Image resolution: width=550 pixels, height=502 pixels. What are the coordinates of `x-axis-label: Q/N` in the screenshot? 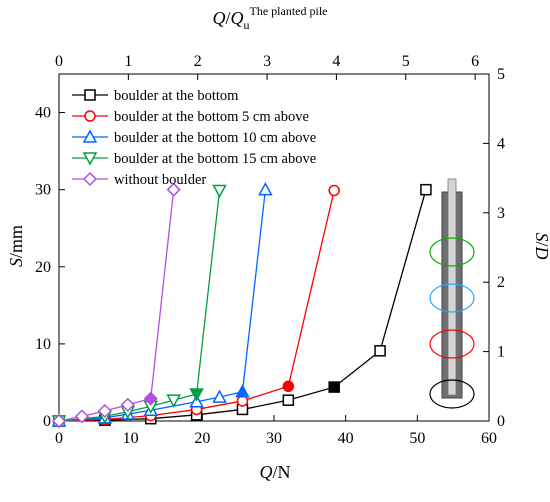 It's located at (275, 472).